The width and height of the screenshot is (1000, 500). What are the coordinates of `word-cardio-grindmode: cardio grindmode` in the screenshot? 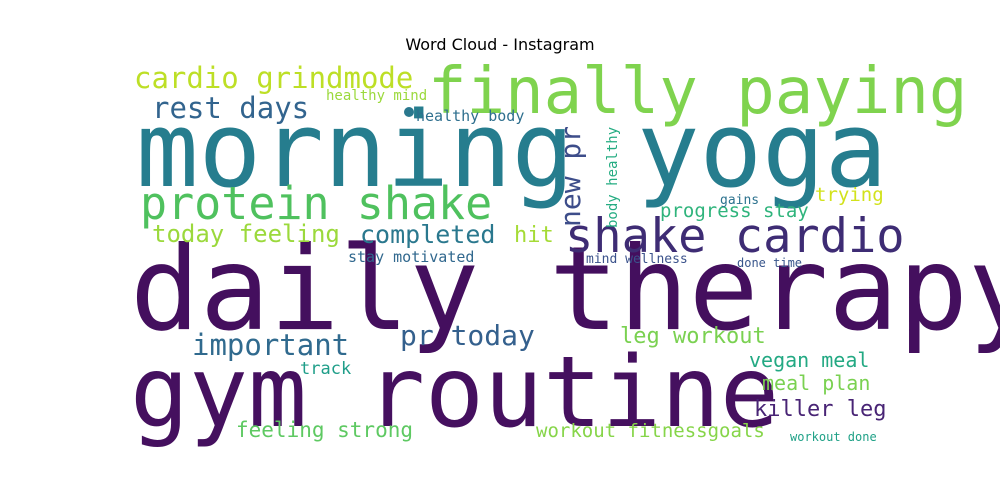 It's located at (274, 78).